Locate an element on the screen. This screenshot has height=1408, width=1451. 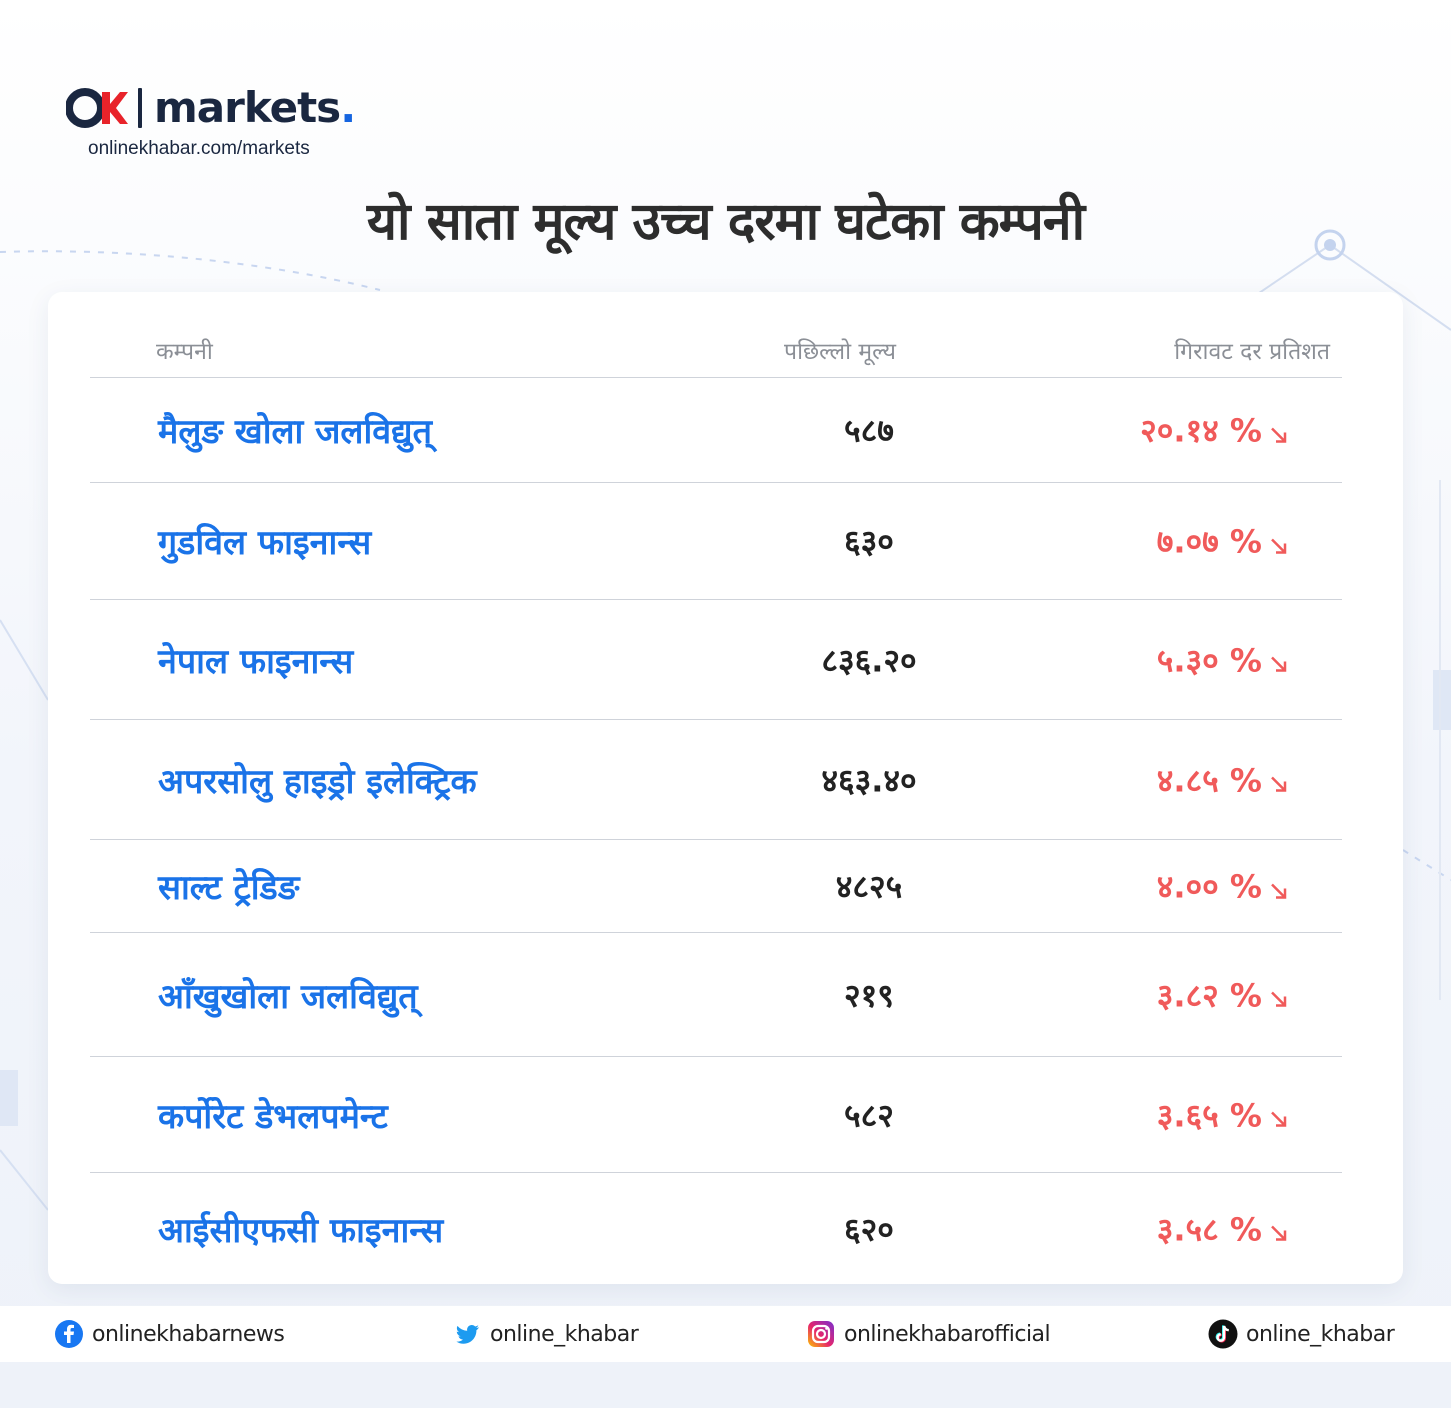
last-price: ४६३.४० is located at coordinates (869, 780).